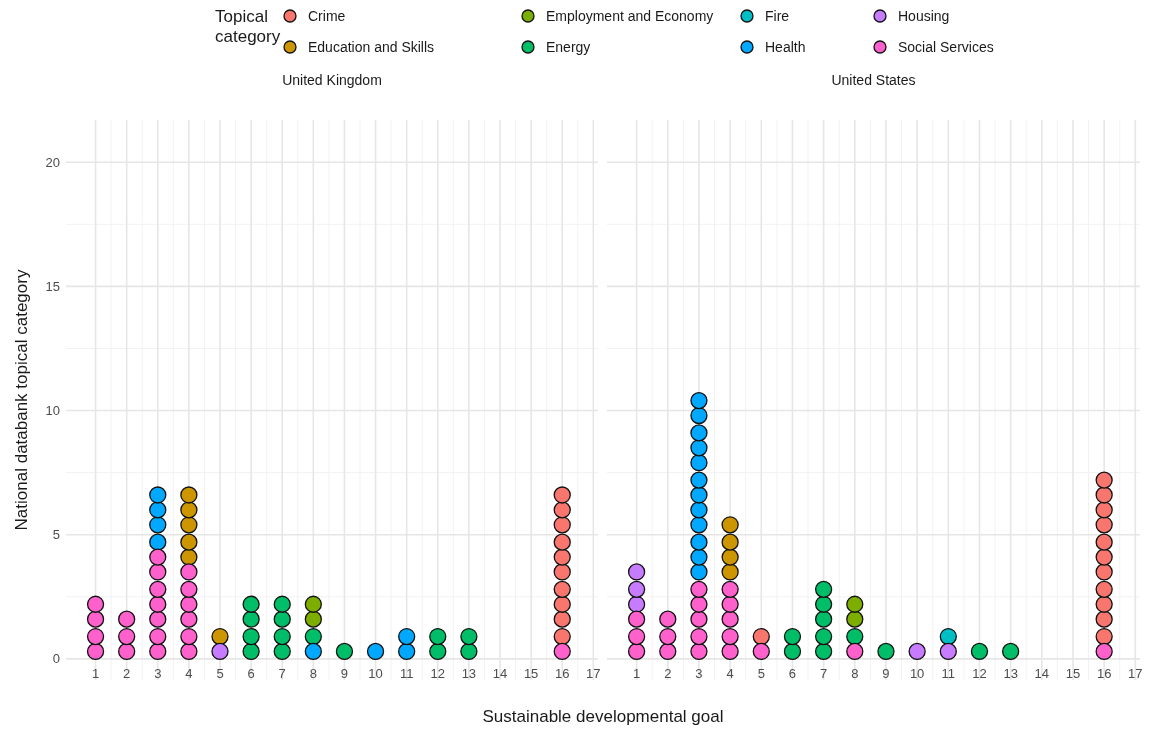 The width and height of the screenshot is (1151, 732). I want to click on x-tick-label: 3, so click(158, 673).